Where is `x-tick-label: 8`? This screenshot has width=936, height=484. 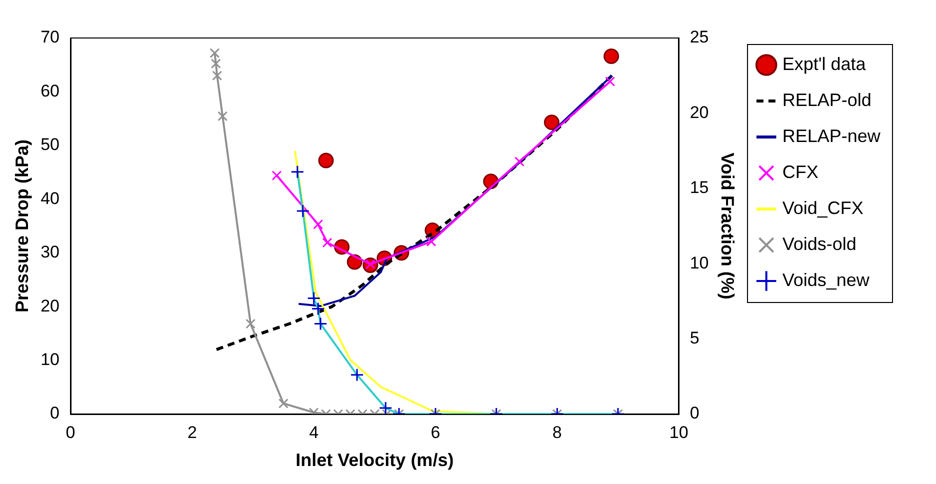 x-tick-label: 8 is located at coordinates (557, 432).